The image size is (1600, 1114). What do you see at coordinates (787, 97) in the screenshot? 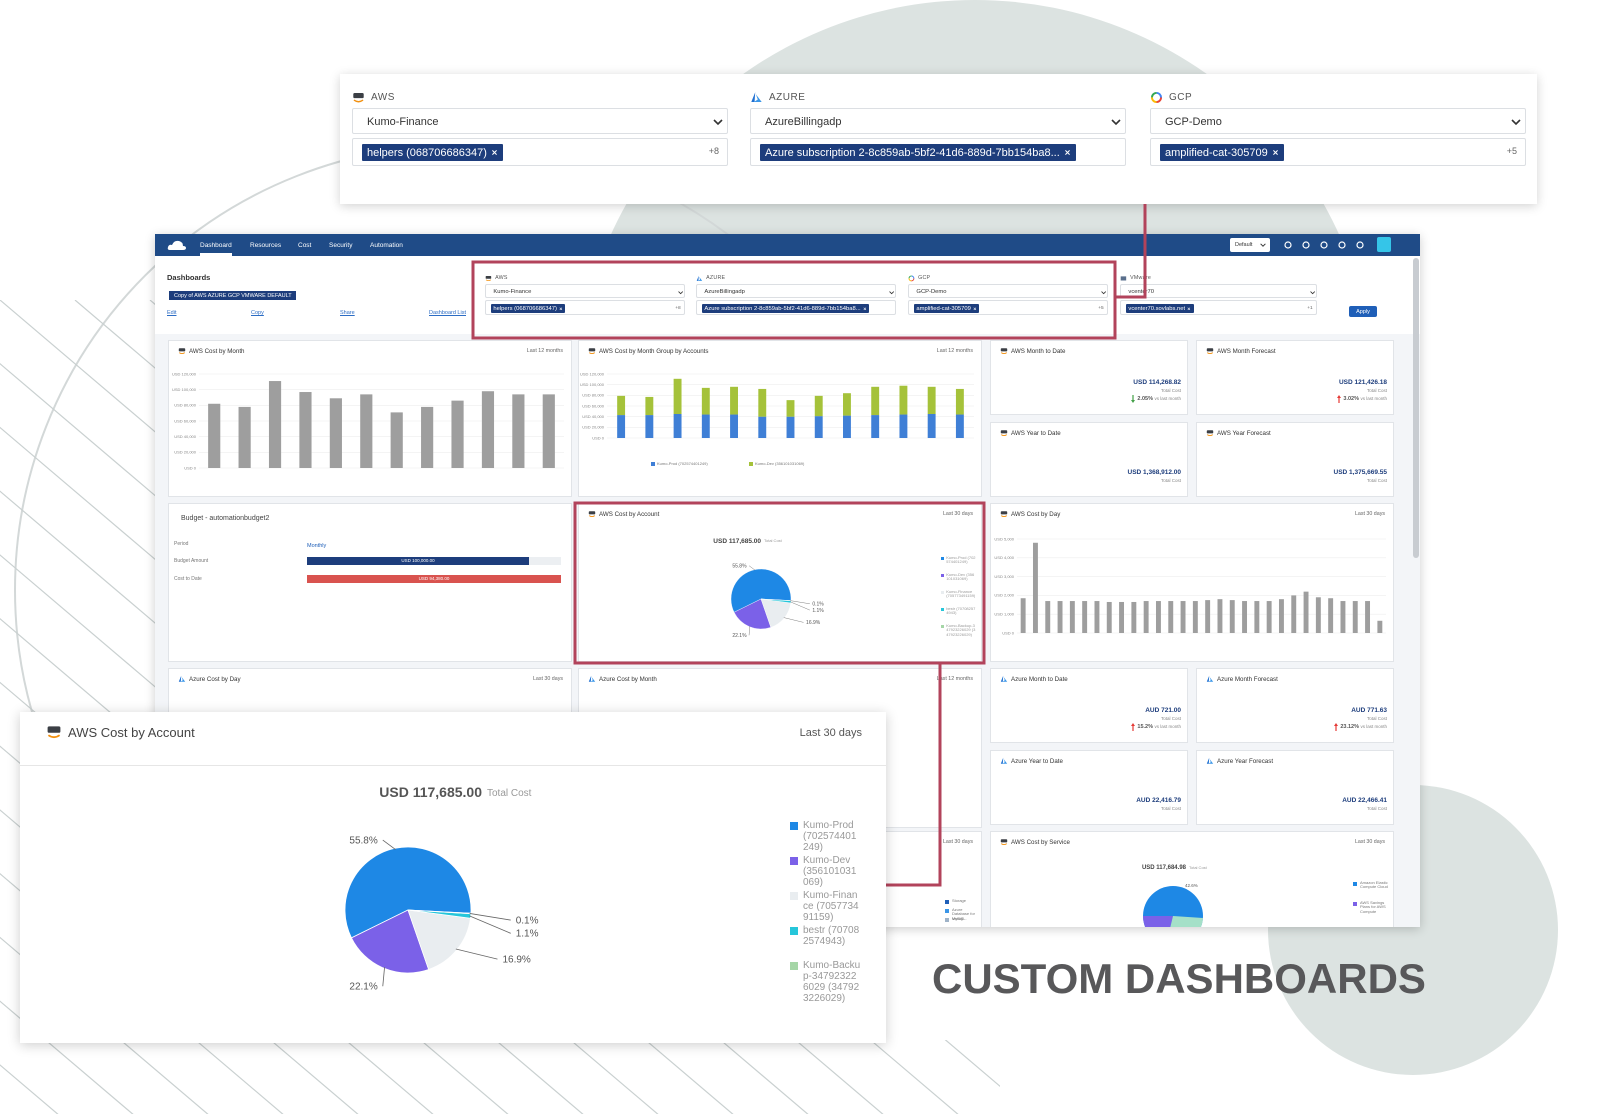
I see `provider-label: AZURE` at bounding box center [787, 97].